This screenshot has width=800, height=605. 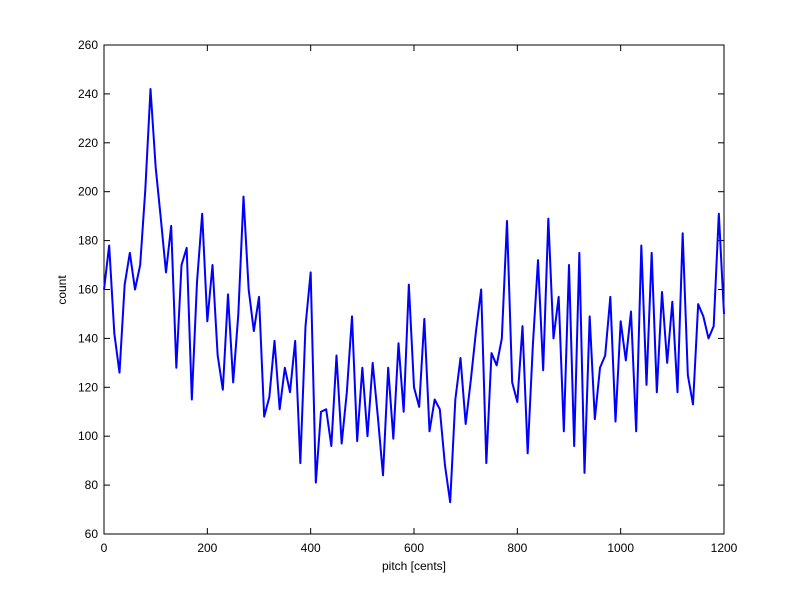 I want to click on x-tick-label: 200, so click(x=207, y=548).